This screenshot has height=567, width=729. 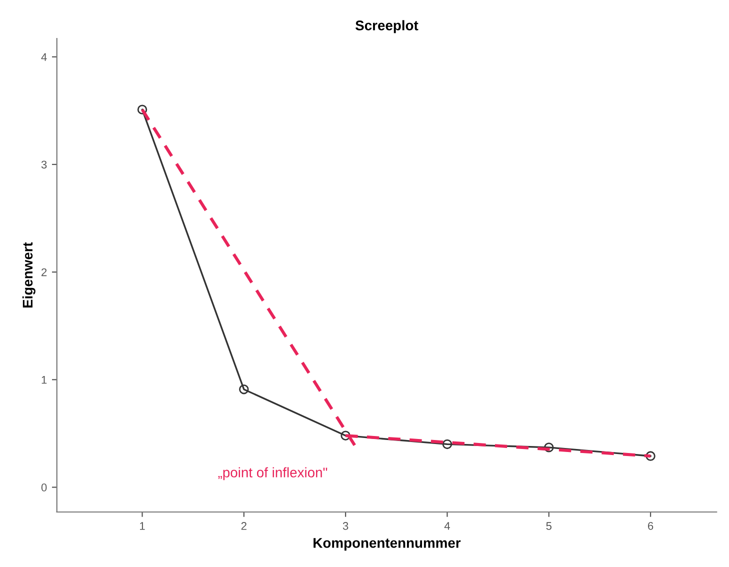 I want to click on y-tick-label: 4, so click(x=44, y=57).